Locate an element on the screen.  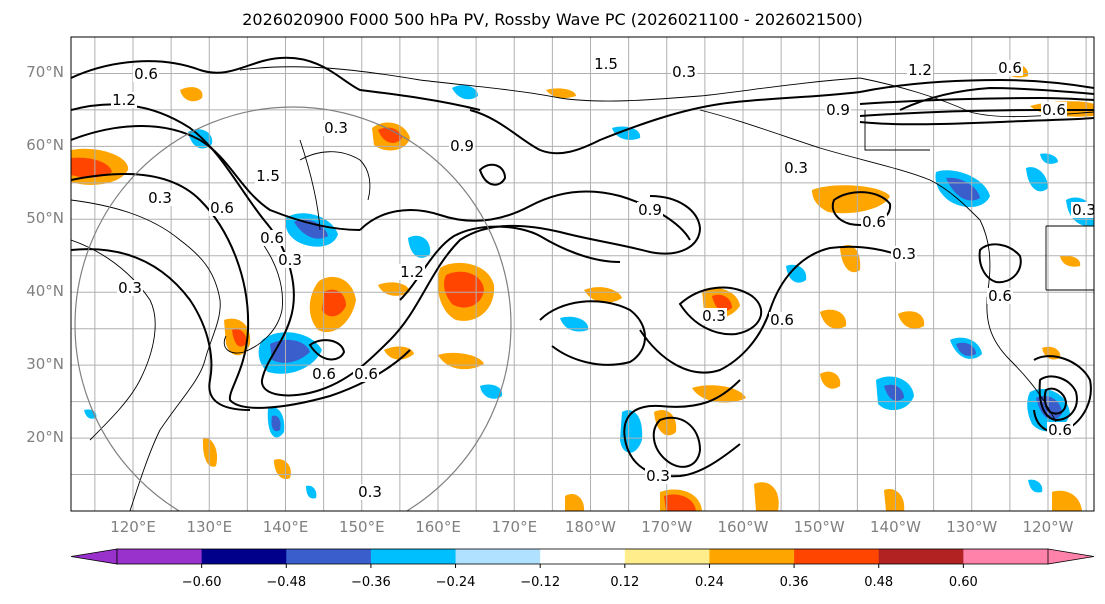
colorbar-tick-label: −0.60 is located at coordinates (201, 582).